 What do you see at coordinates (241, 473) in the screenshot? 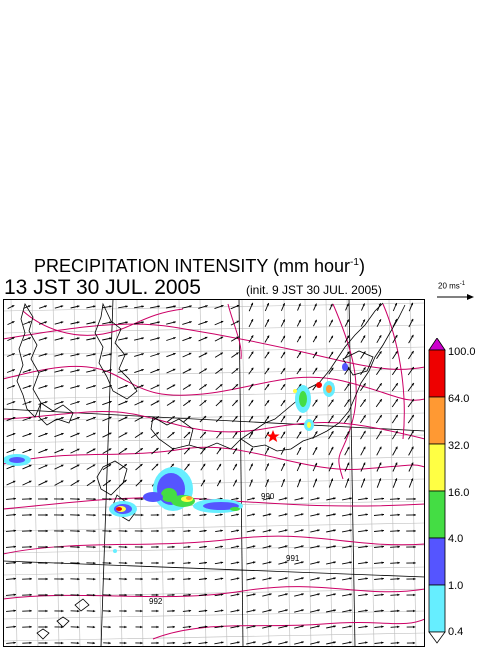
I see `graticule-line` at bounding box center [241, 473].